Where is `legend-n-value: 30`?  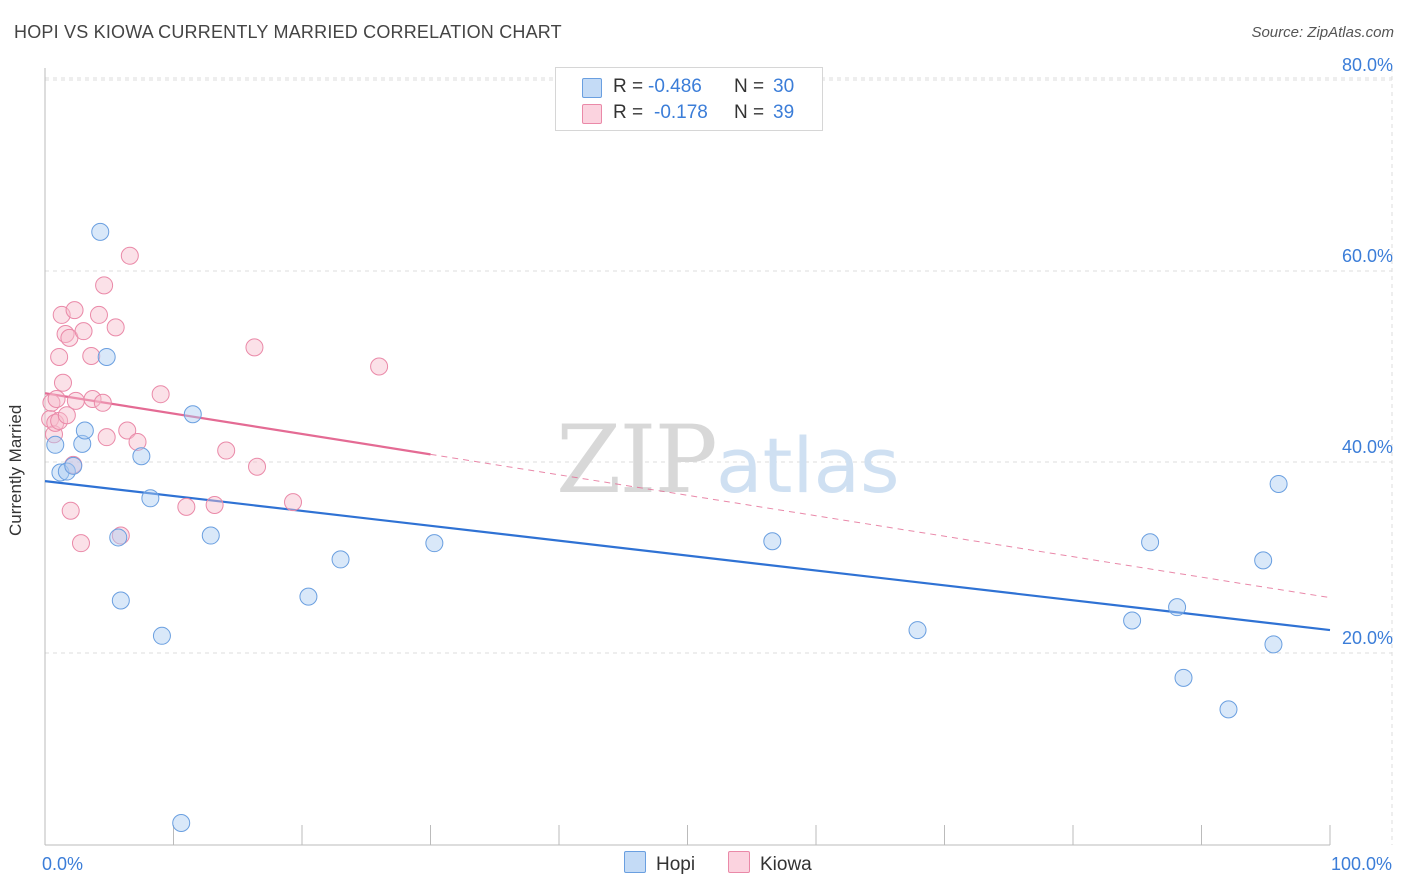 legend-n-value: 30 is located at coordinates (784, 86).